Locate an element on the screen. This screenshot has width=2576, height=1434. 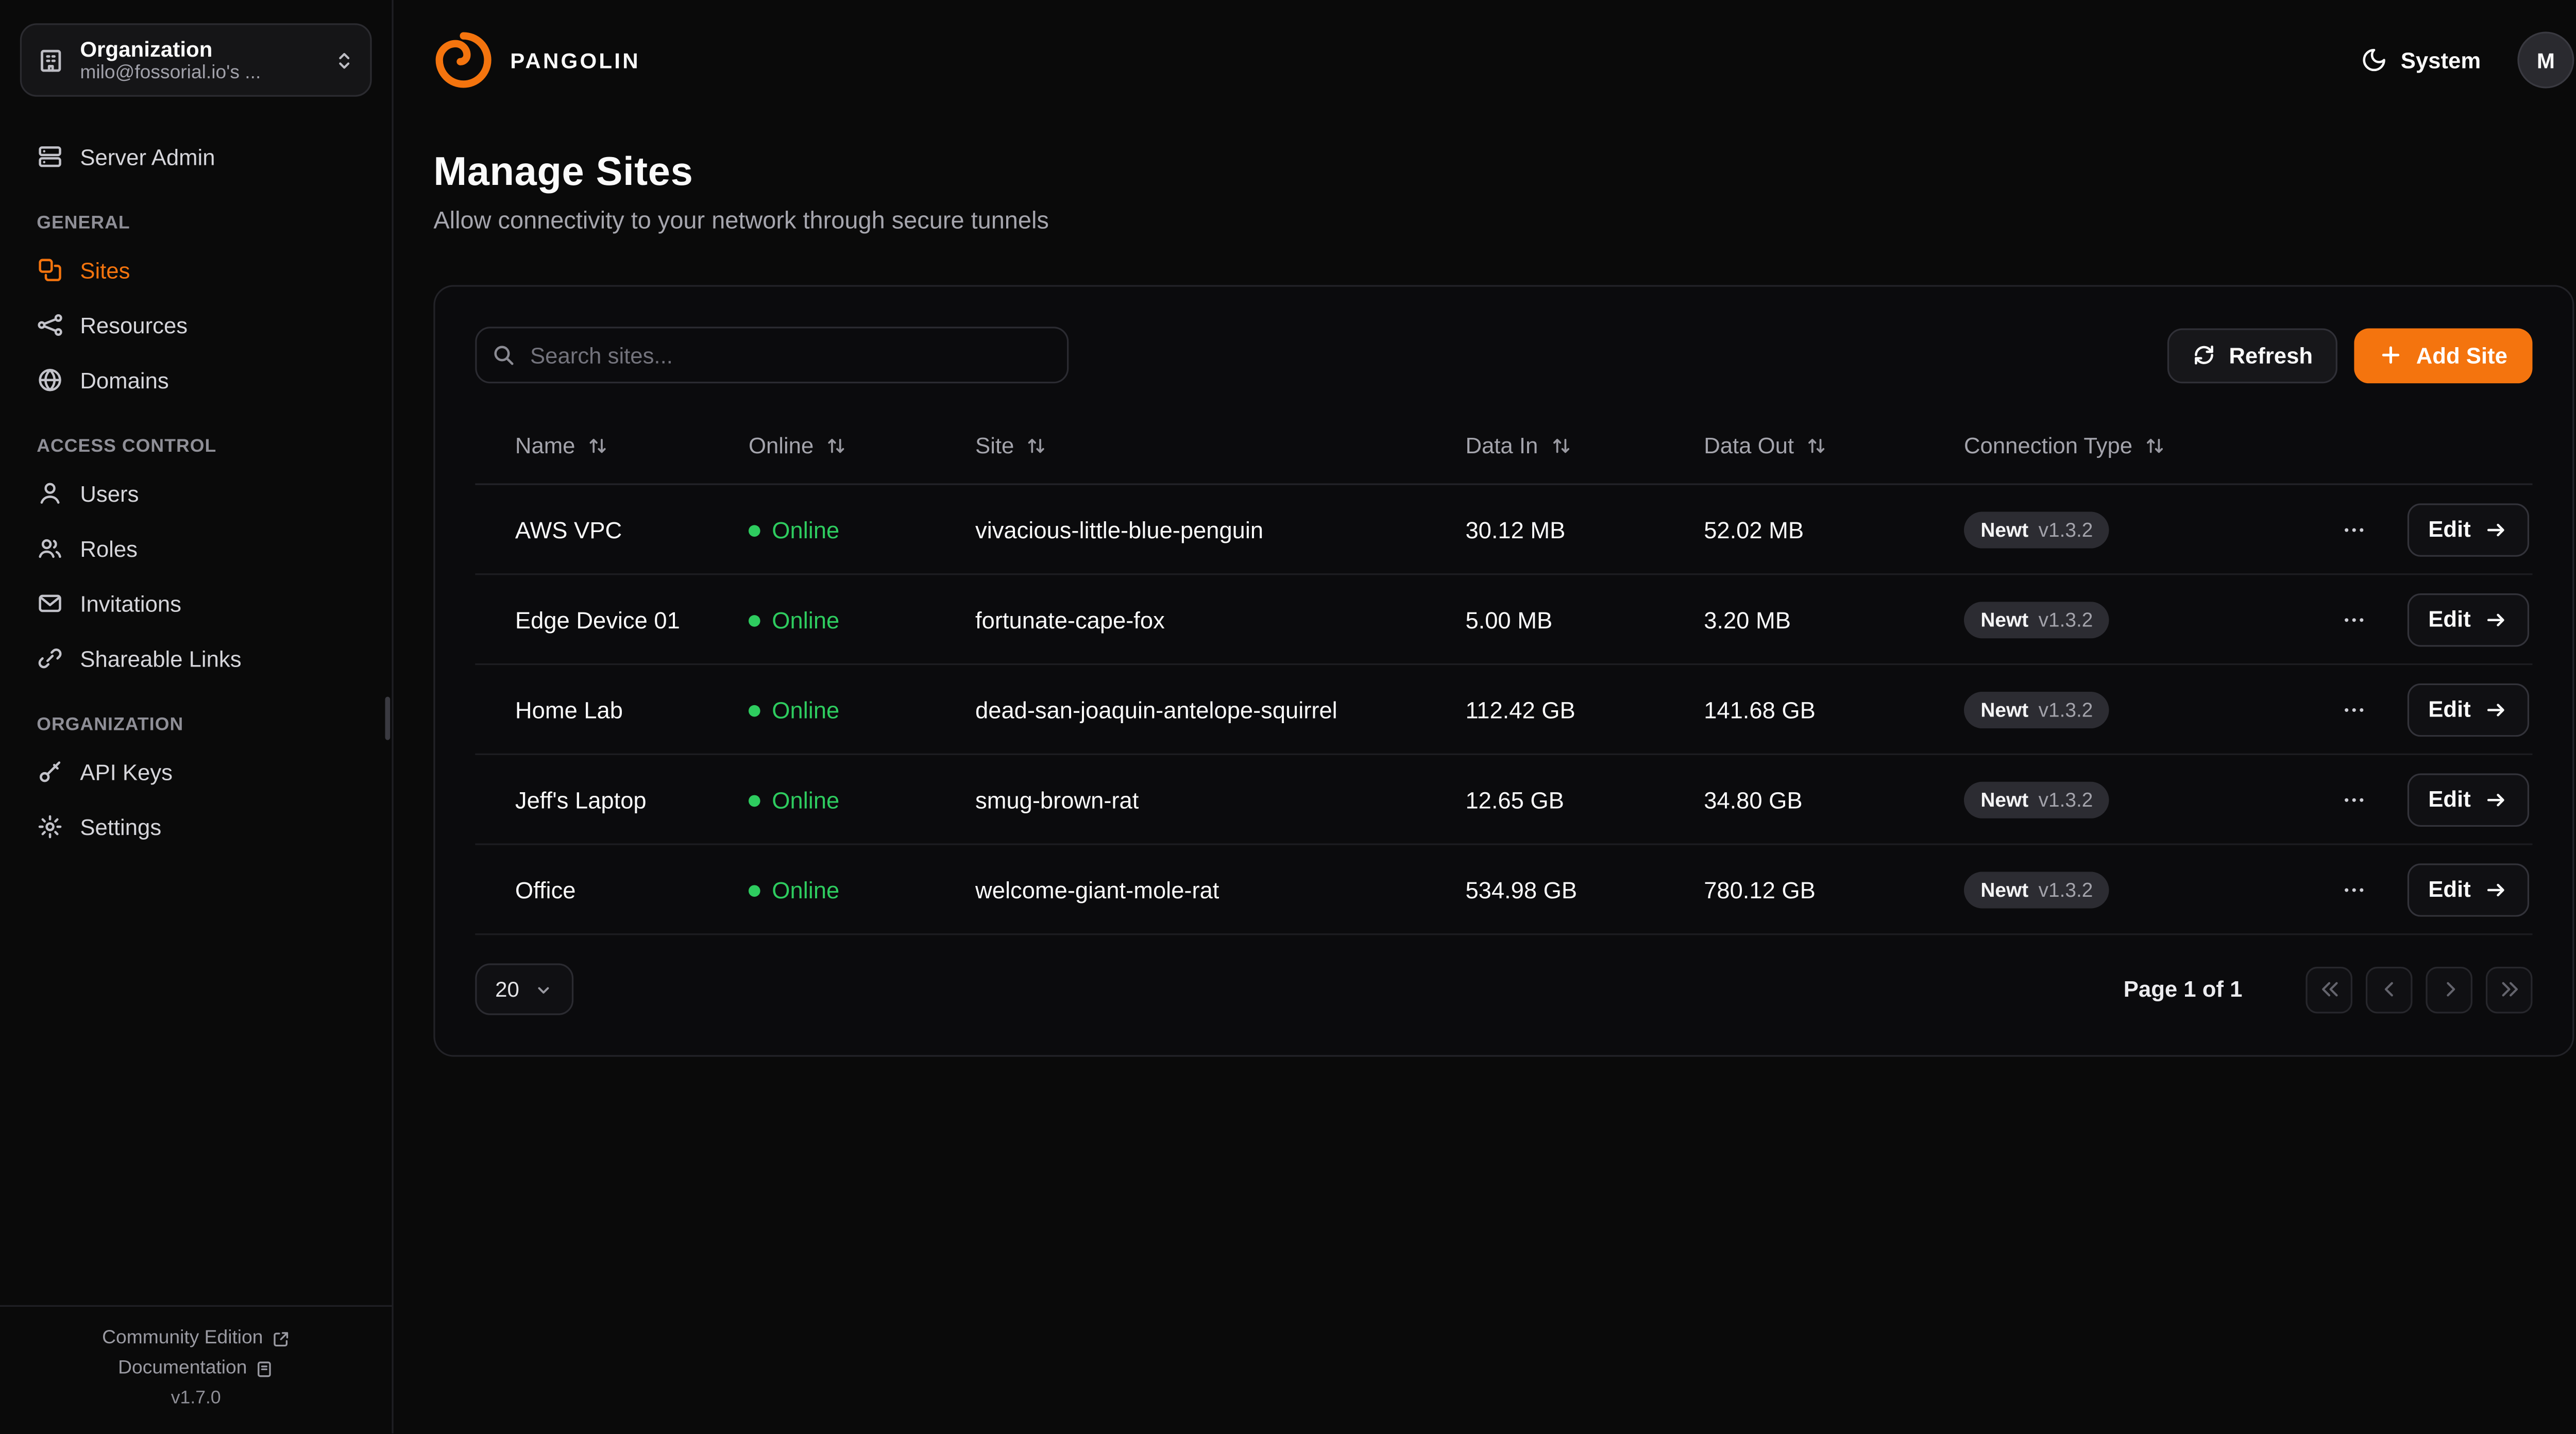
column-header-site: Site is located at coordinates (1011, 445).